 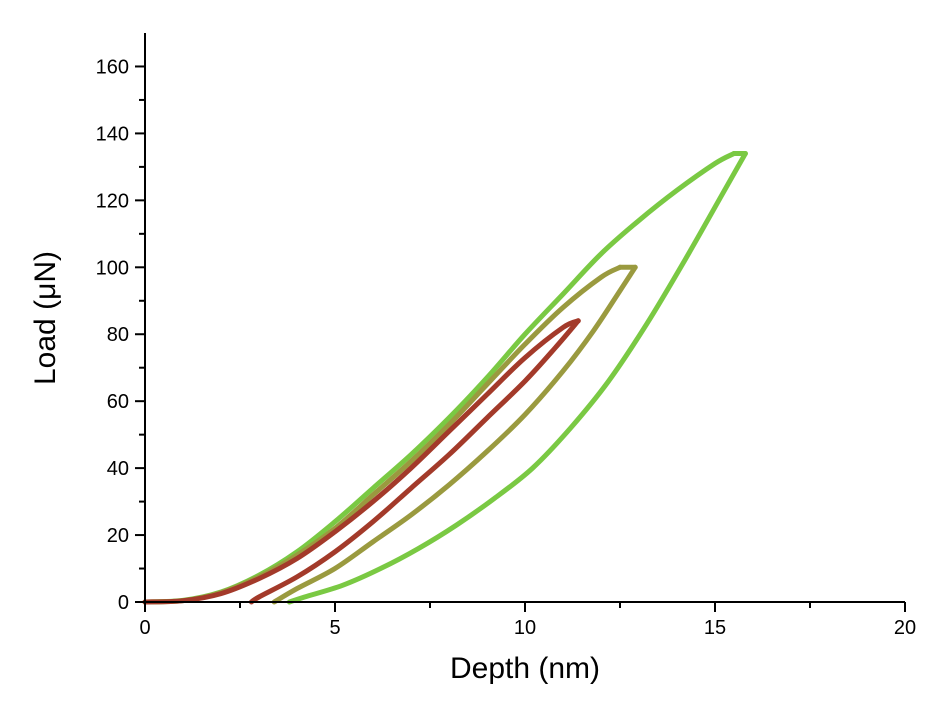 I want to click on y-tick-label: 120, so click(x=112, y=201).